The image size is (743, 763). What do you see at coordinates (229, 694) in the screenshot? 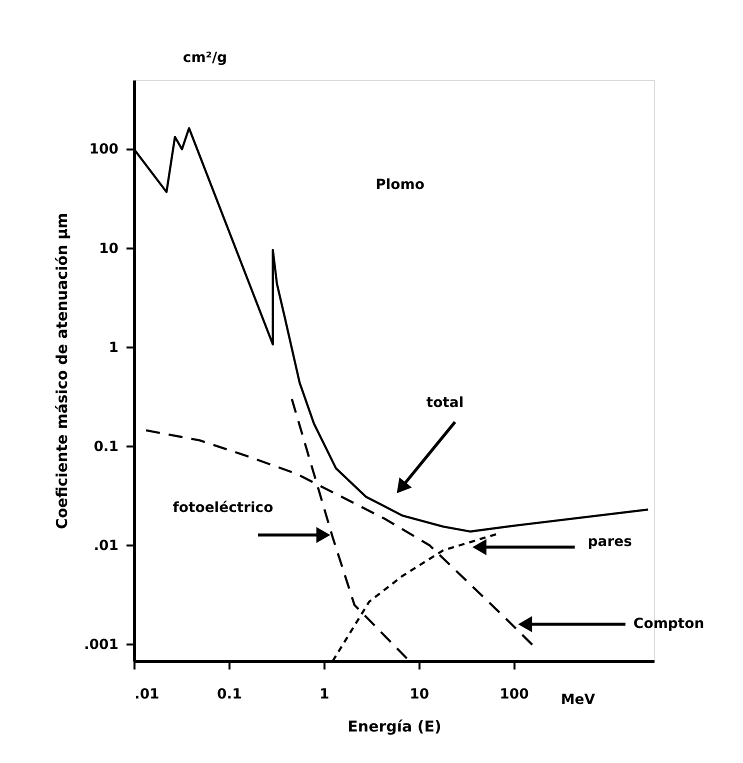
I see `x-tick-label: 0.1` at bounding box center [229, 694].